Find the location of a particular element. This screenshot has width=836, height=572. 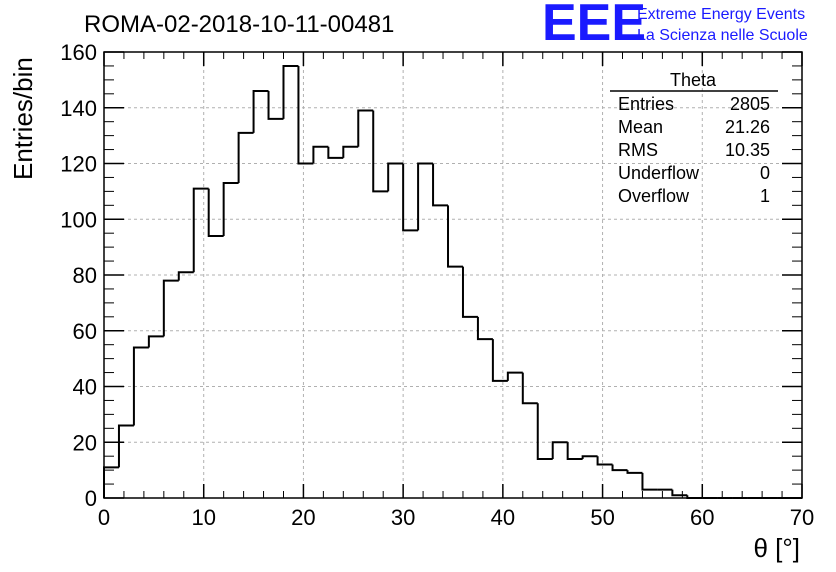

logo-line1: Extreme Energy Events is located at coordinates (721, 14).